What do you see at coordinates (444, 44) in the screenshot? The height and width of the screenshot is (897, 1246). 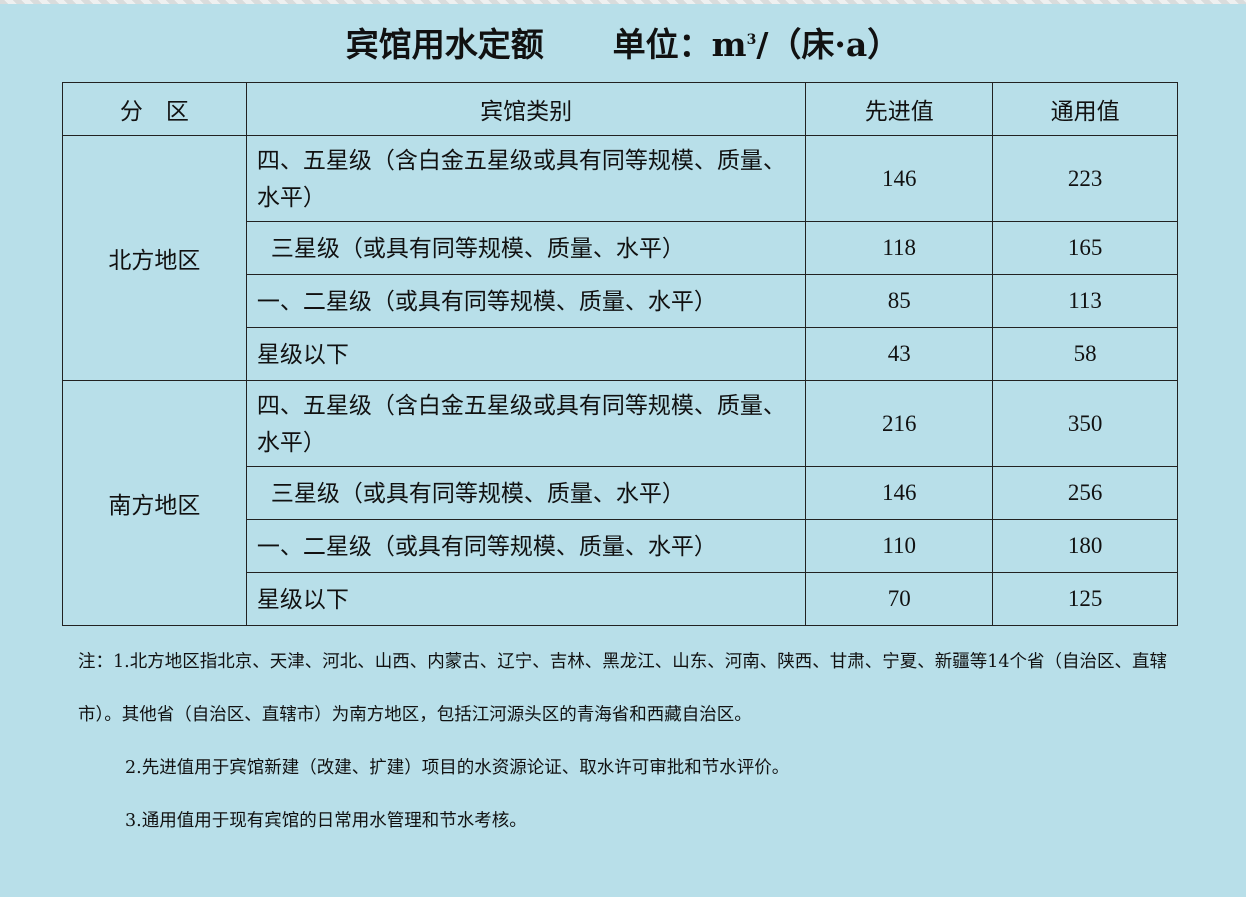 I see `title-text: 宾馆用水定额` at bounding box center [444, 44].